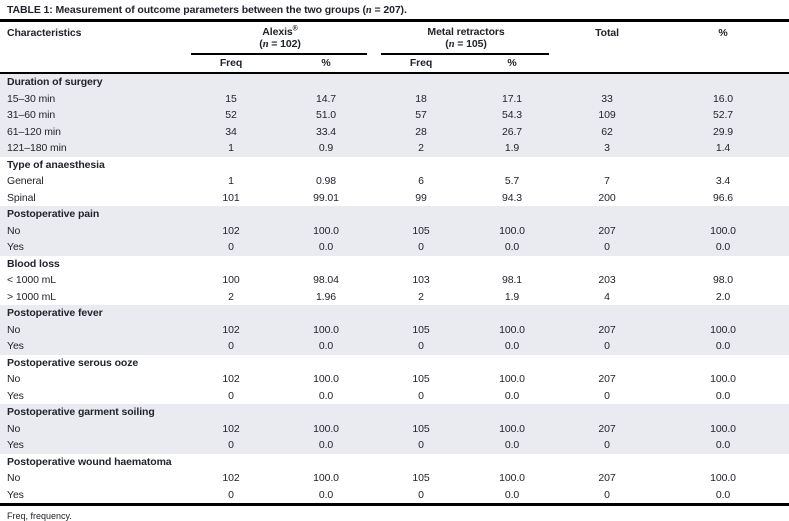 This screenshot has height=521, width=789. Describe the element at coordinates (231, 131) in the screenshot. I see `cell-value: 34` at that location.